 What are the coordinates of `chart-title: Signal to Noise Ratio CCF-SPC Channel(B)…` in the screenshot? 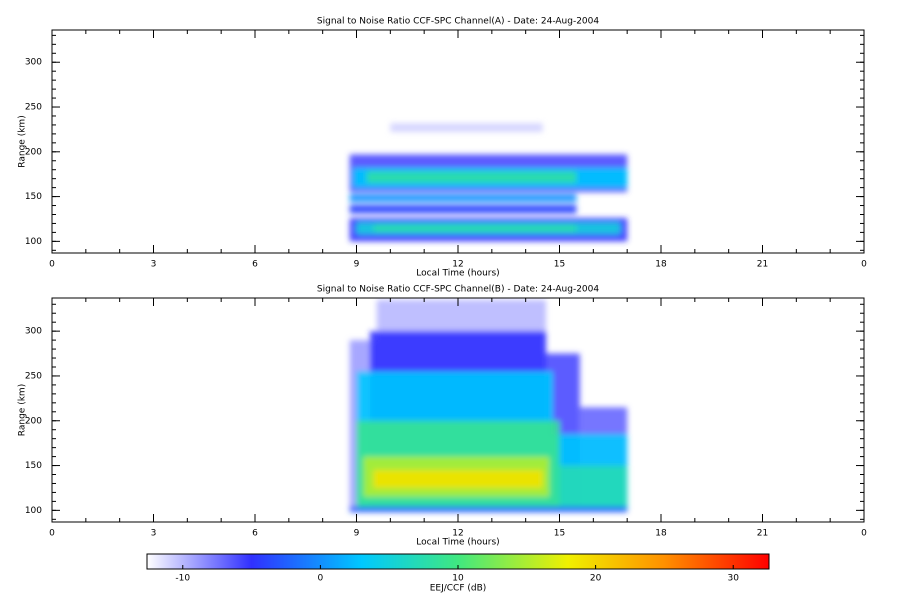 It's located at (458, 290).